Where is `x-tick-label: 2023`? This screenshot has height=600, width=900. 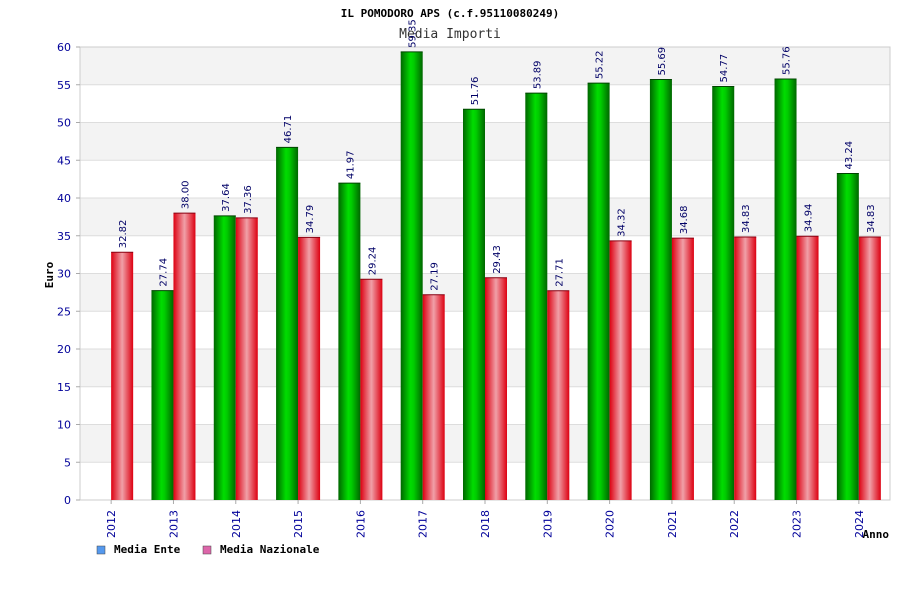
x-tick-label: 2023 is located at coordinates (797, 524).